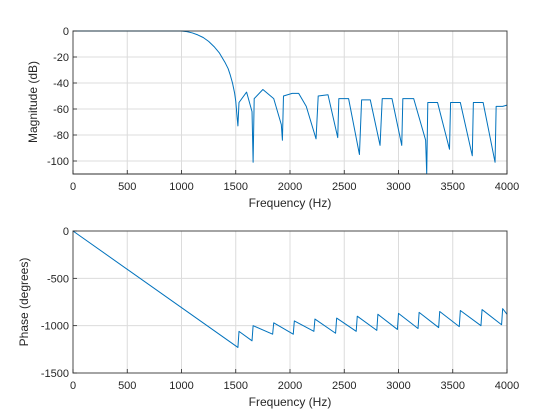 The width and height of the screenshot is (560, 420). Describe the element at coordinates (453, 386) in the screenshot. I see `phase-x-tick-label: 3500` at that location.